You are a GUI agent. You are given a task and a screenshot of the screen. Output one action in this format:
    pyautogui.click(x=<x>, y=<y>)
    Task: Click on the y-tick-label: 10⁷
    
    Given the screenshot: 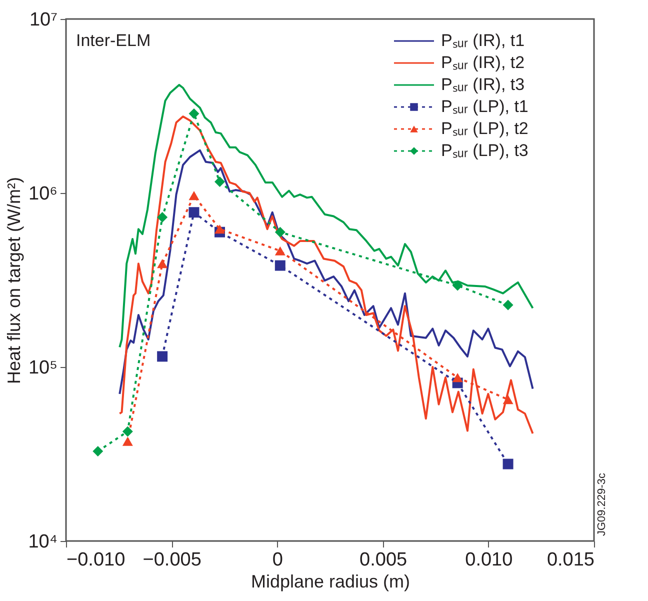 What is the action you would take?
    pyautogui.click(x=43, y=20)
    